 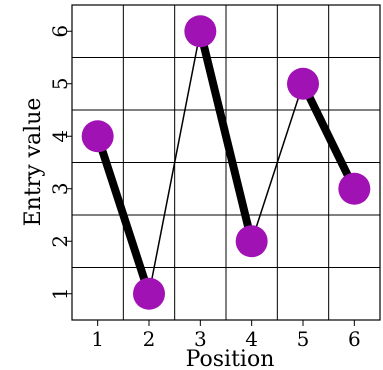 I want to click on y-tick-label: 4, so click(x=60, y=136).